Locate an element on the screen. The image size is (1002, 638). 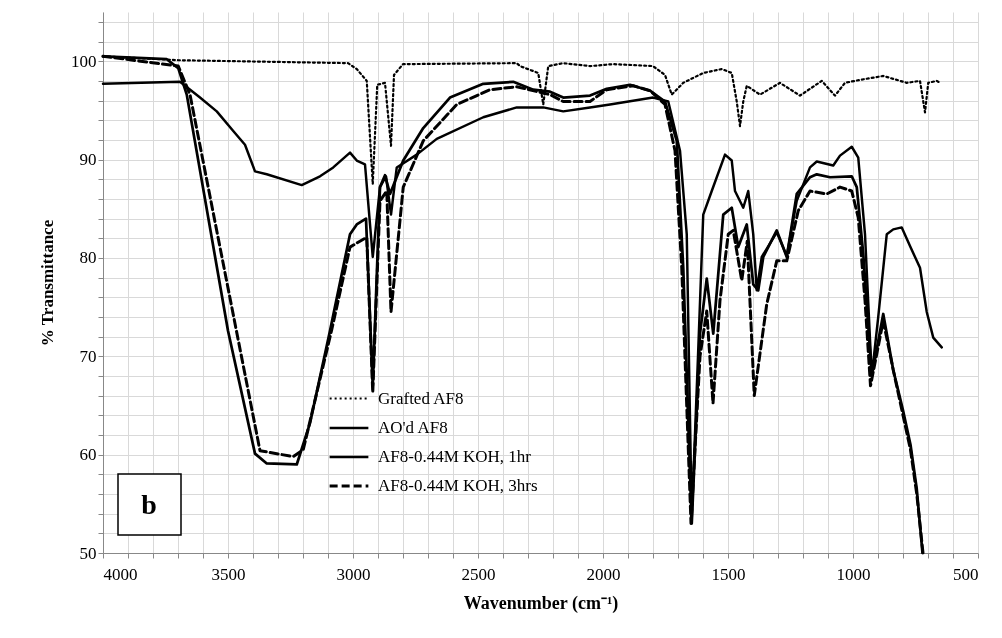
legend-label: AO'd AF8 is located at coordinates (413, 427).